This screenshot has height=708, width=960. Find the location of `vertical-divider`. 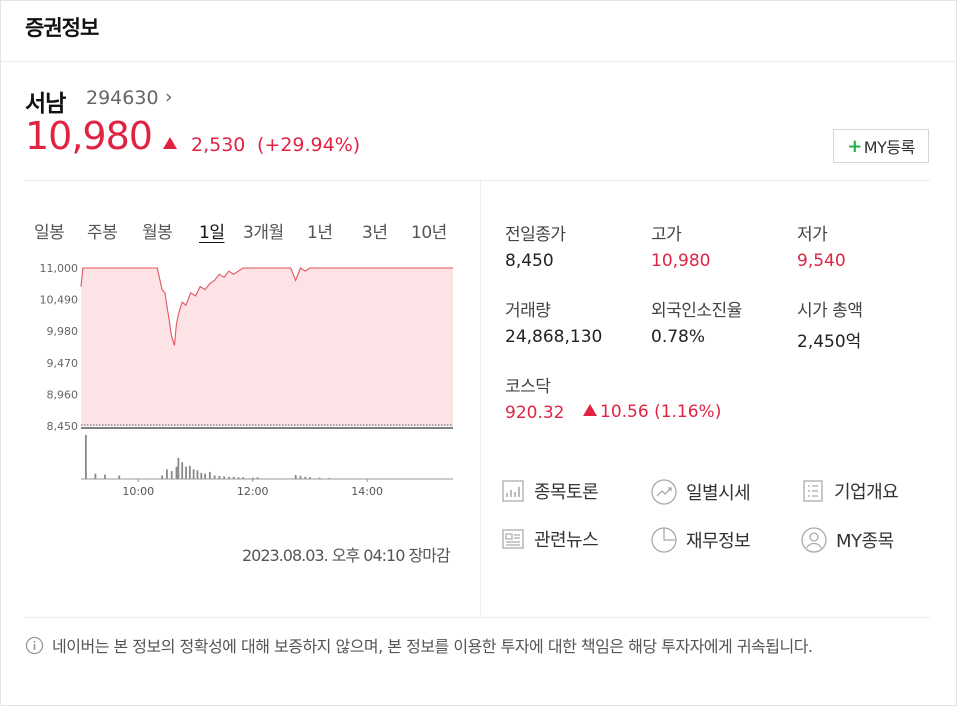

vertical-divider is located at coordinates (480, 399).